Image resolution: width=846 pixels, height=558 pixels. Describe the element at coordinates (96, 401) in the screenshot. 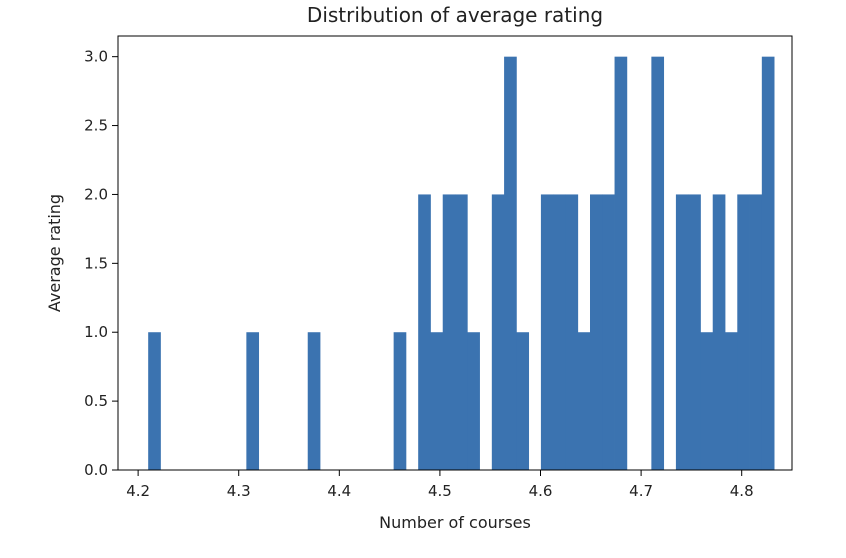

I see `y-tick-label: 0.5` at that location.